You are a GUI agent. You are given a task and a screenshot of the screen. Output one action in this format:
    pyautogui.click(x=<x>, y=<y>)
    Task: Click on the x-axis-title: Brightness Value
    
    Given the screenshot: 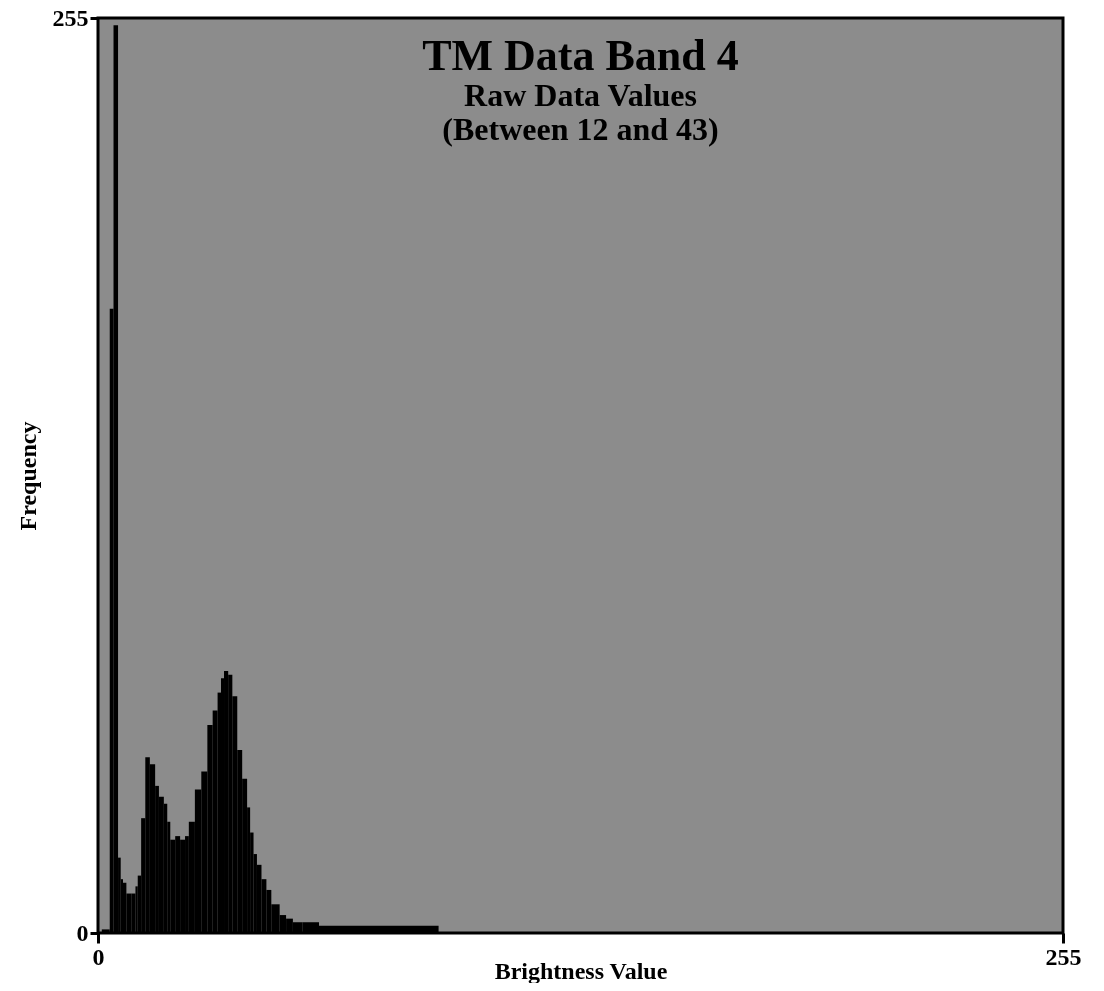 What is the action you would take?
    pyautogui.click(x=581, y=970)
    